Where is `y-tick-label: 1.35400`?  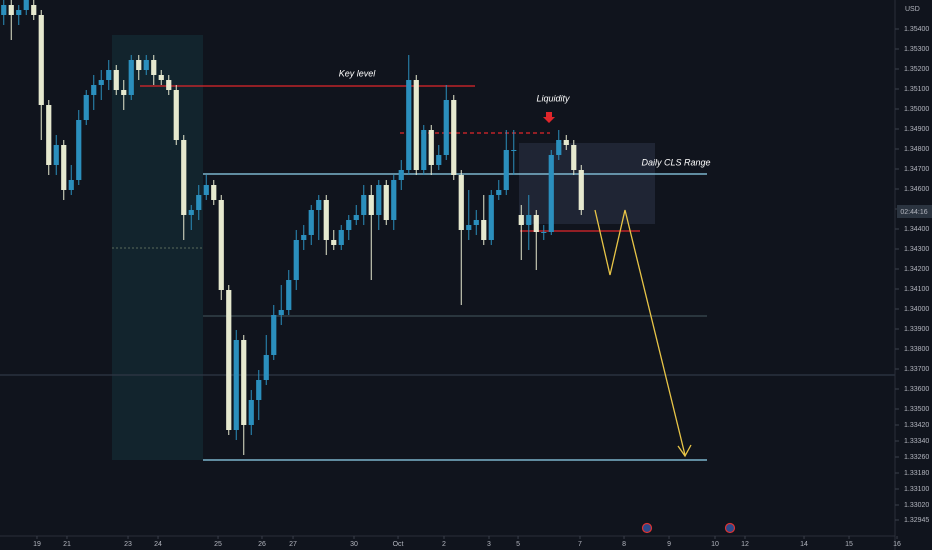
y-tick-label: 1.35400 is located at coordinates (916, 29).